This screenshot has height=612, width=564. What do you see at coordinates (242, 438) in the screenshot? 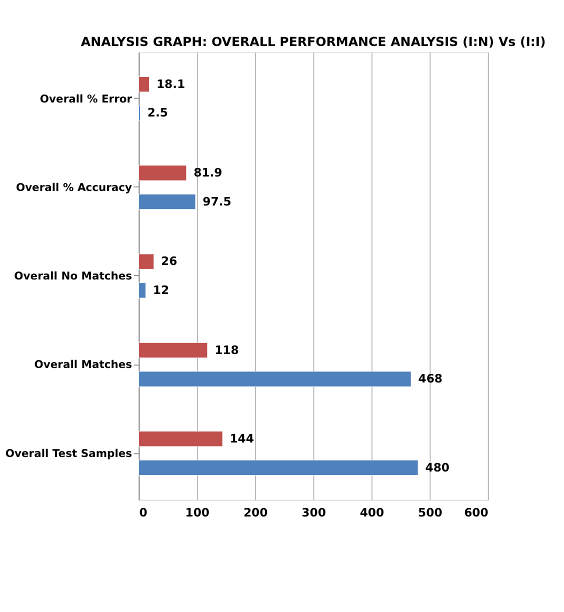
I see `data-label: 144` at bounding box center [242, 438].